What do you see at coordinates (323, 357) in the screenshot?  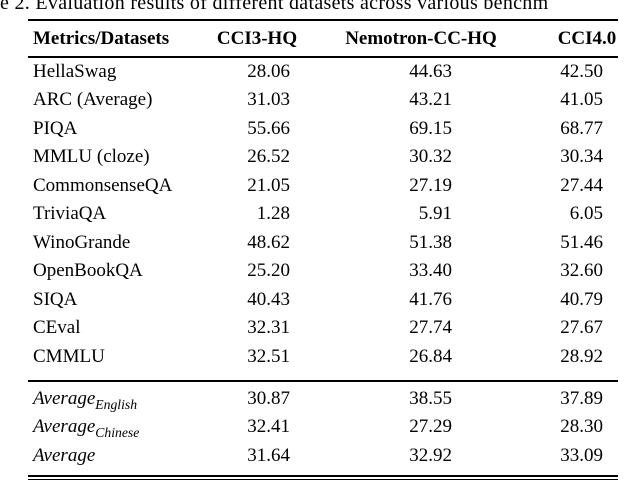 I see `table-row: CMMLU 32.51 26.84 28.92` at bounding box center [323, 357].